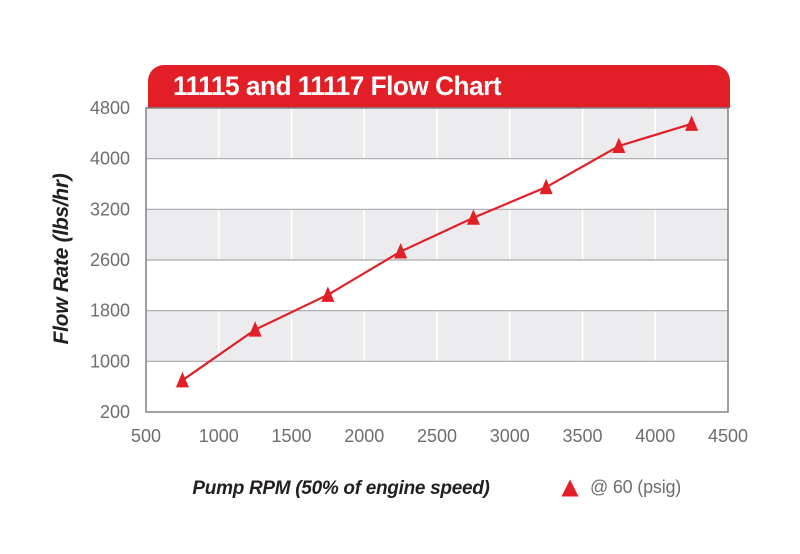  Describe the element at coordinates (110, 108) in the screenshot. I see `y-tick-label: 4800` at that location.